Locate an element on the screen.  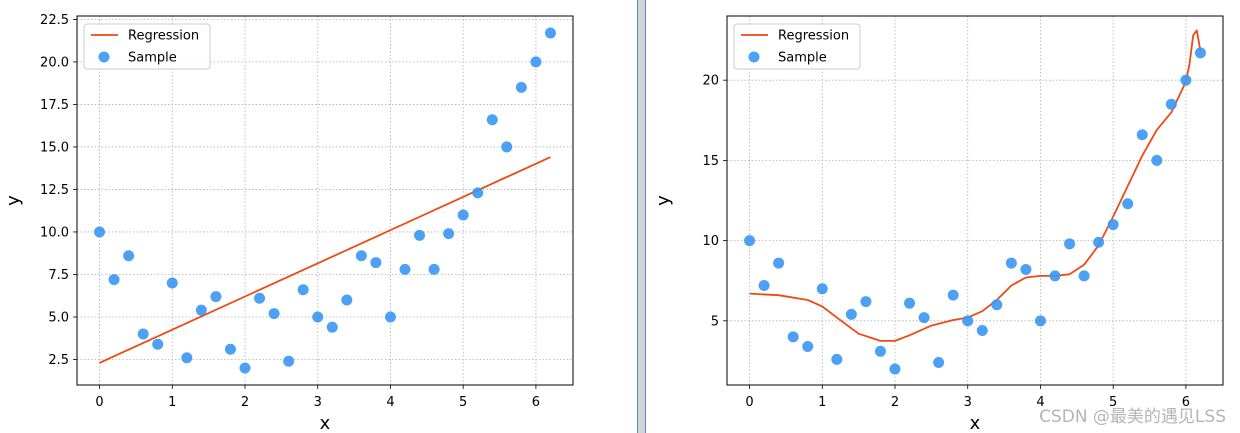
left-ytick-label: 7.5 is located at coordinates (58, 275).